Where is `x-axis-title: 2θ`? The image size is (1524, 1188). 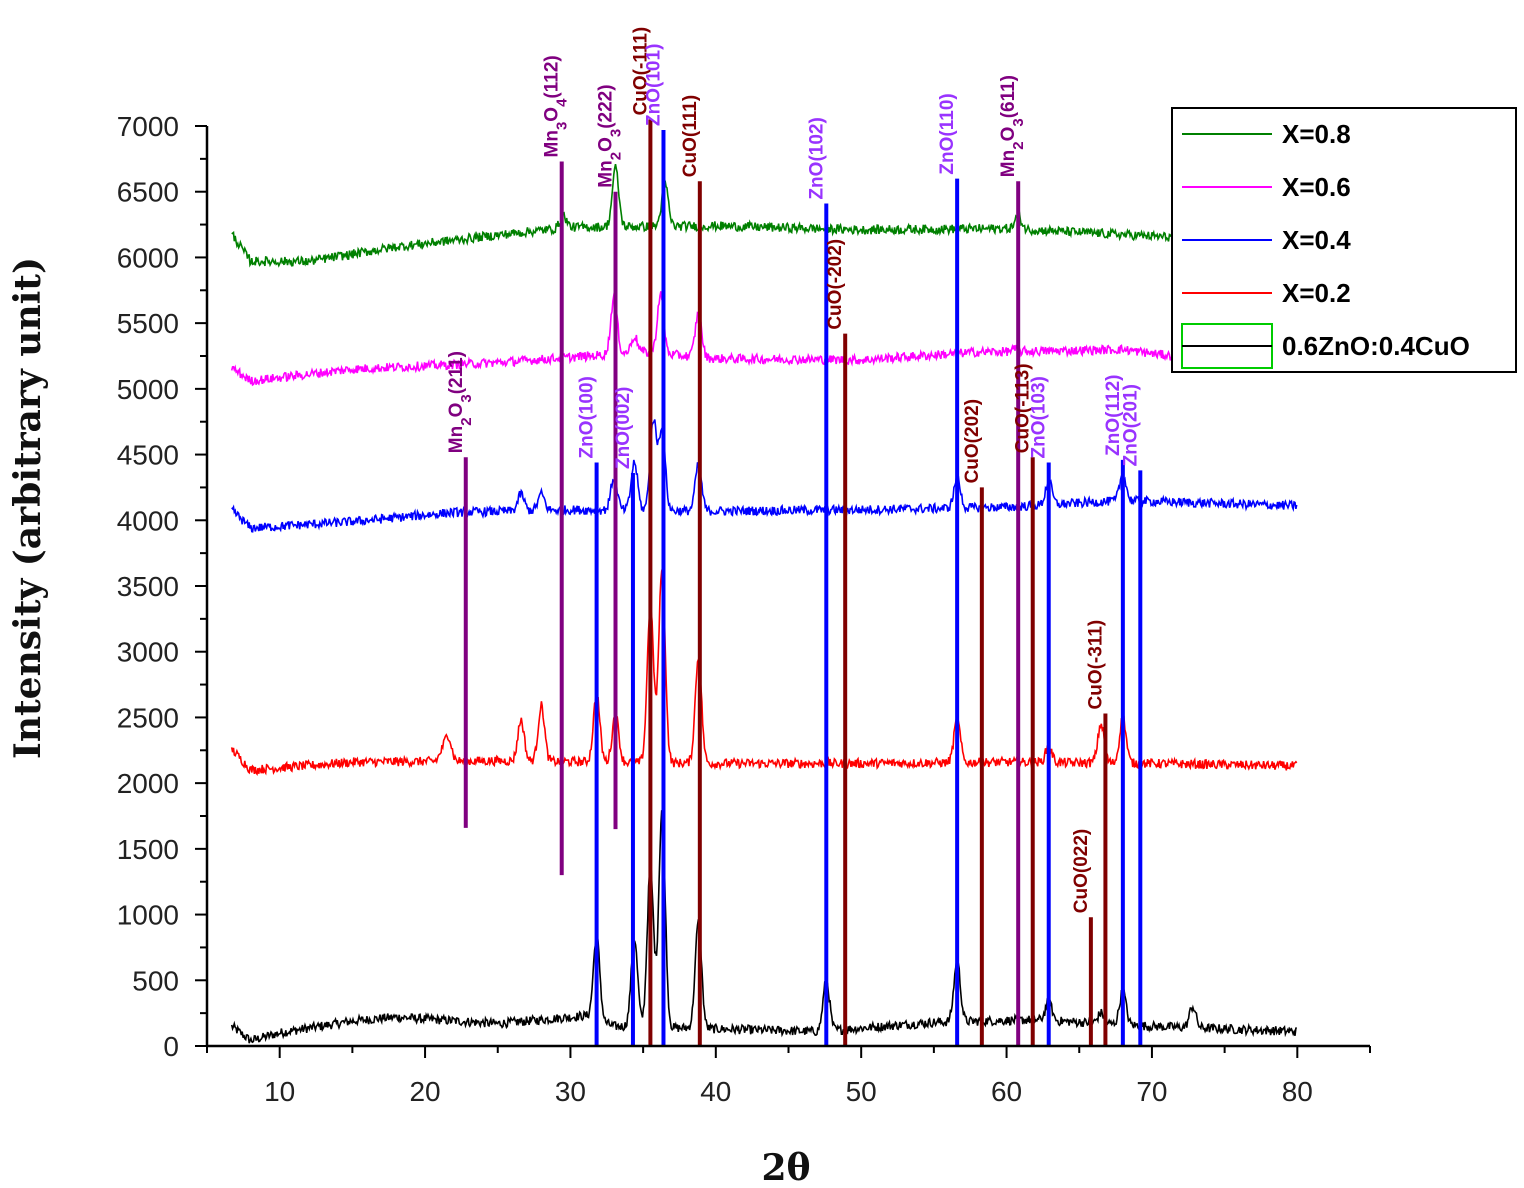 x-axis-title: 2θ is located at coordinates (785, 1167).